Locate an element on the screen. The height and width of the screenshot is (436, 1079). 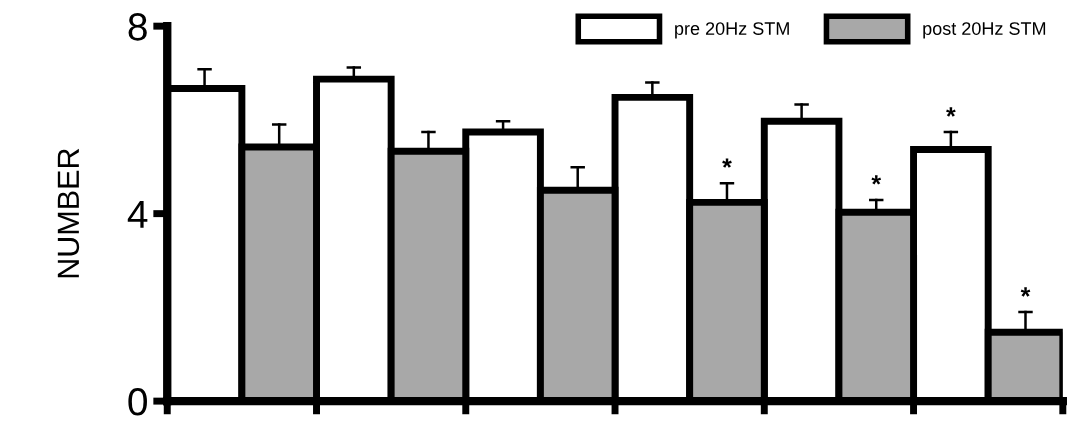
y-tick-label: 0 is located at coordinates (137, 402).